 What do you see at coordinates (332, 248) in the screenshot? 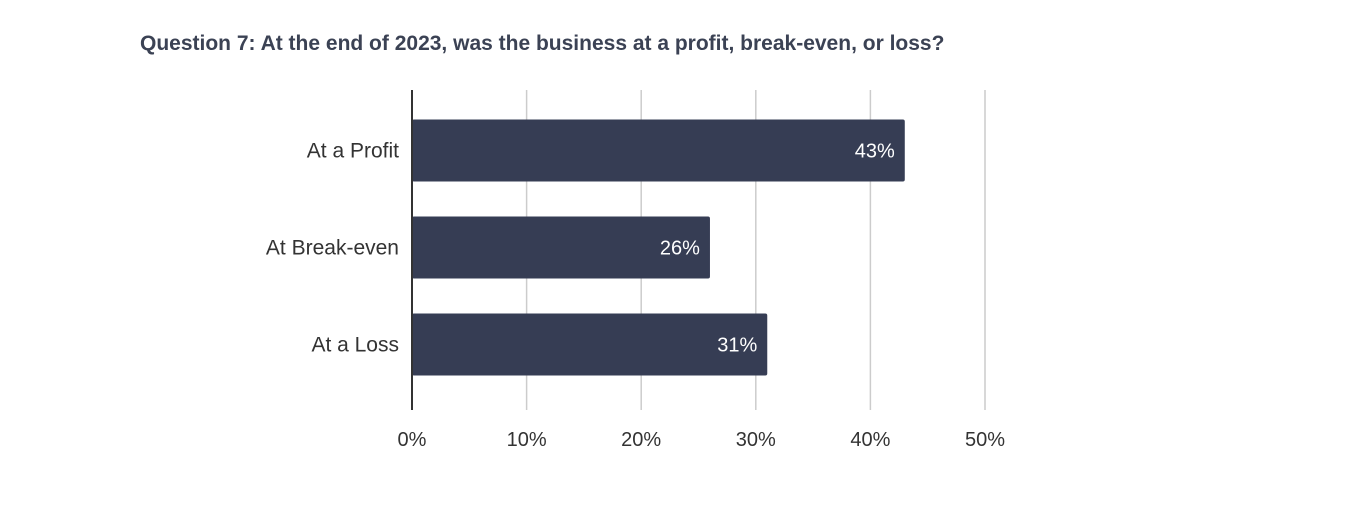
I see `category-label: At Break-even` at bounding box center [332, 248].